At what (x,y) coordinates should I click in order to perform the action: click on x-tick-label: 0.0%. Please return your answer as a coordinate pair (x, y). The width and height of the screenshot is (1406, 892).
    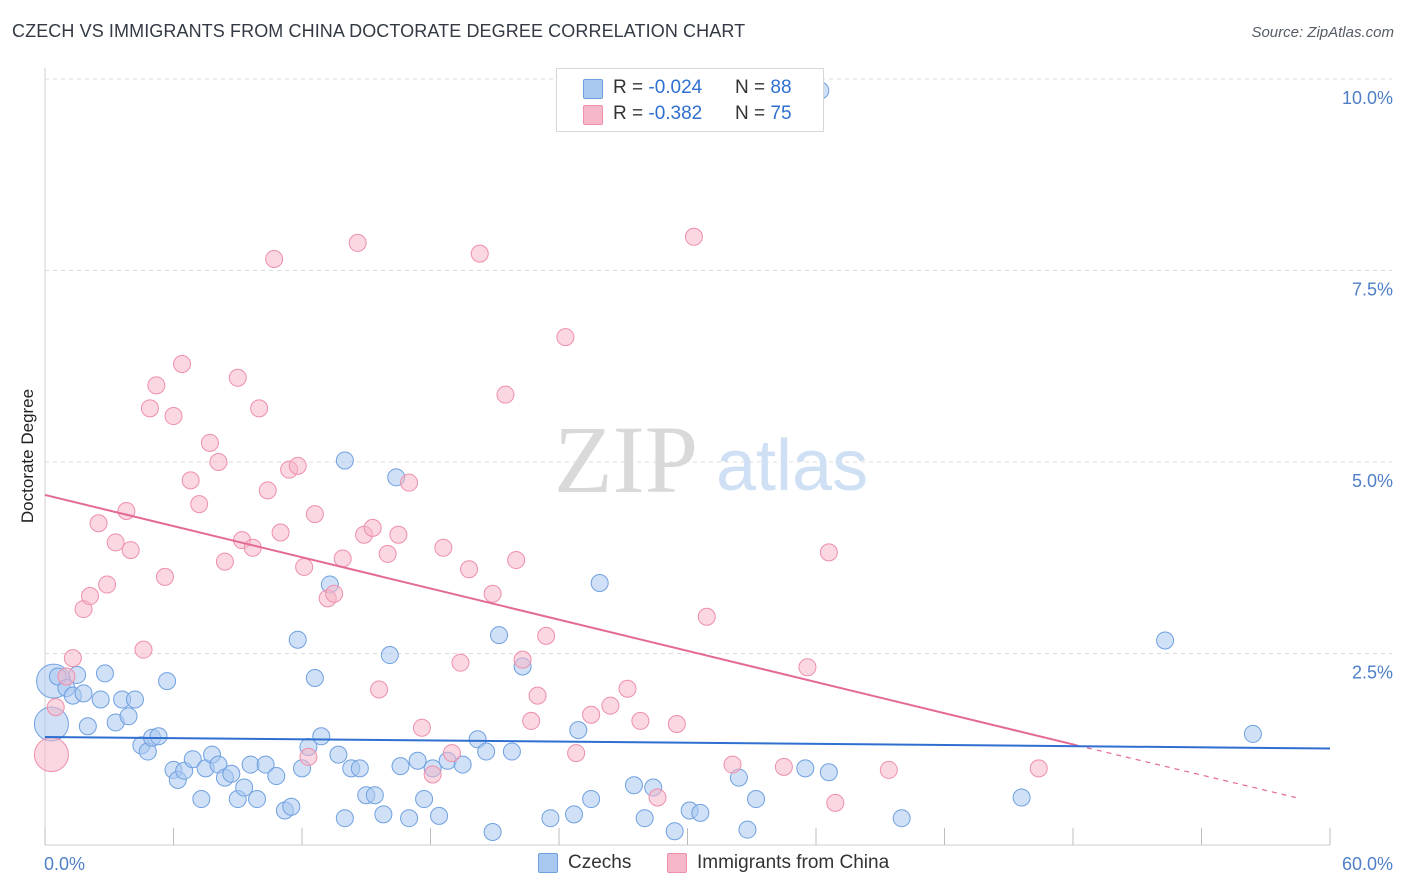
    Looking at the image, I should click on (64, 864).